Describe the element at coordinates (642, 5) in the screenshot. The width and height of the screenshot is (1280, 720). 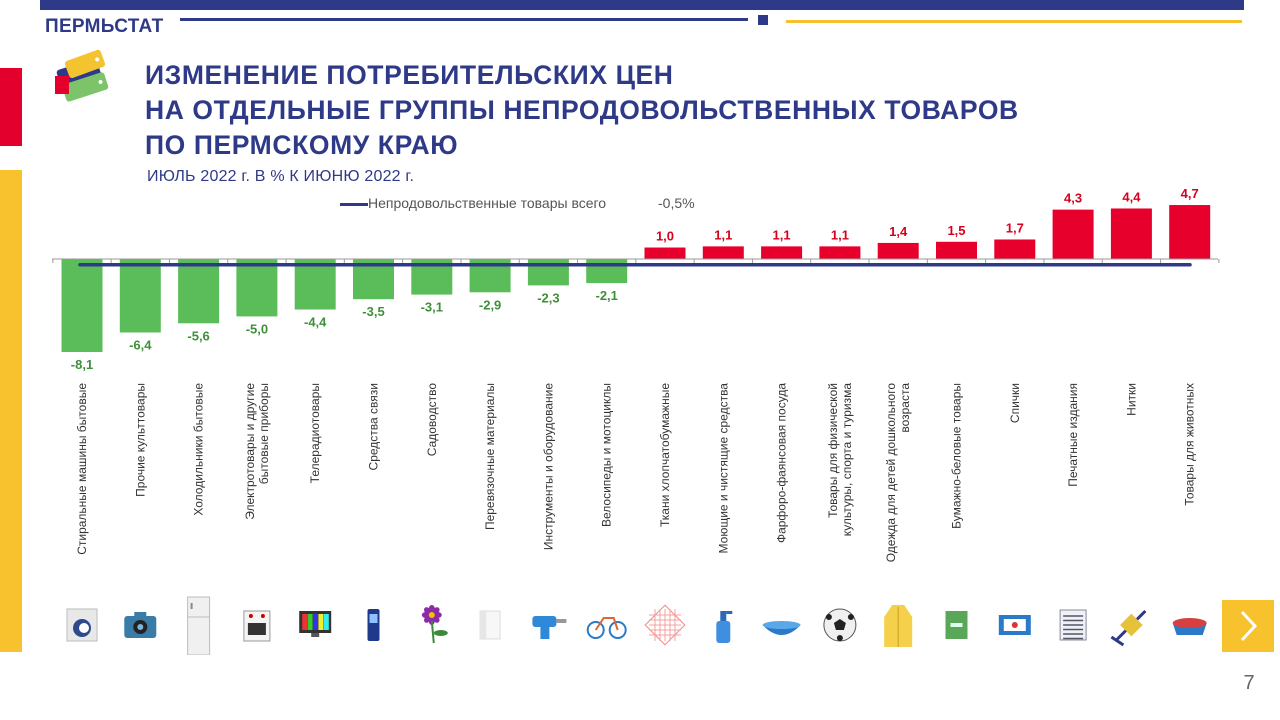
I see `top-bar` at that location.